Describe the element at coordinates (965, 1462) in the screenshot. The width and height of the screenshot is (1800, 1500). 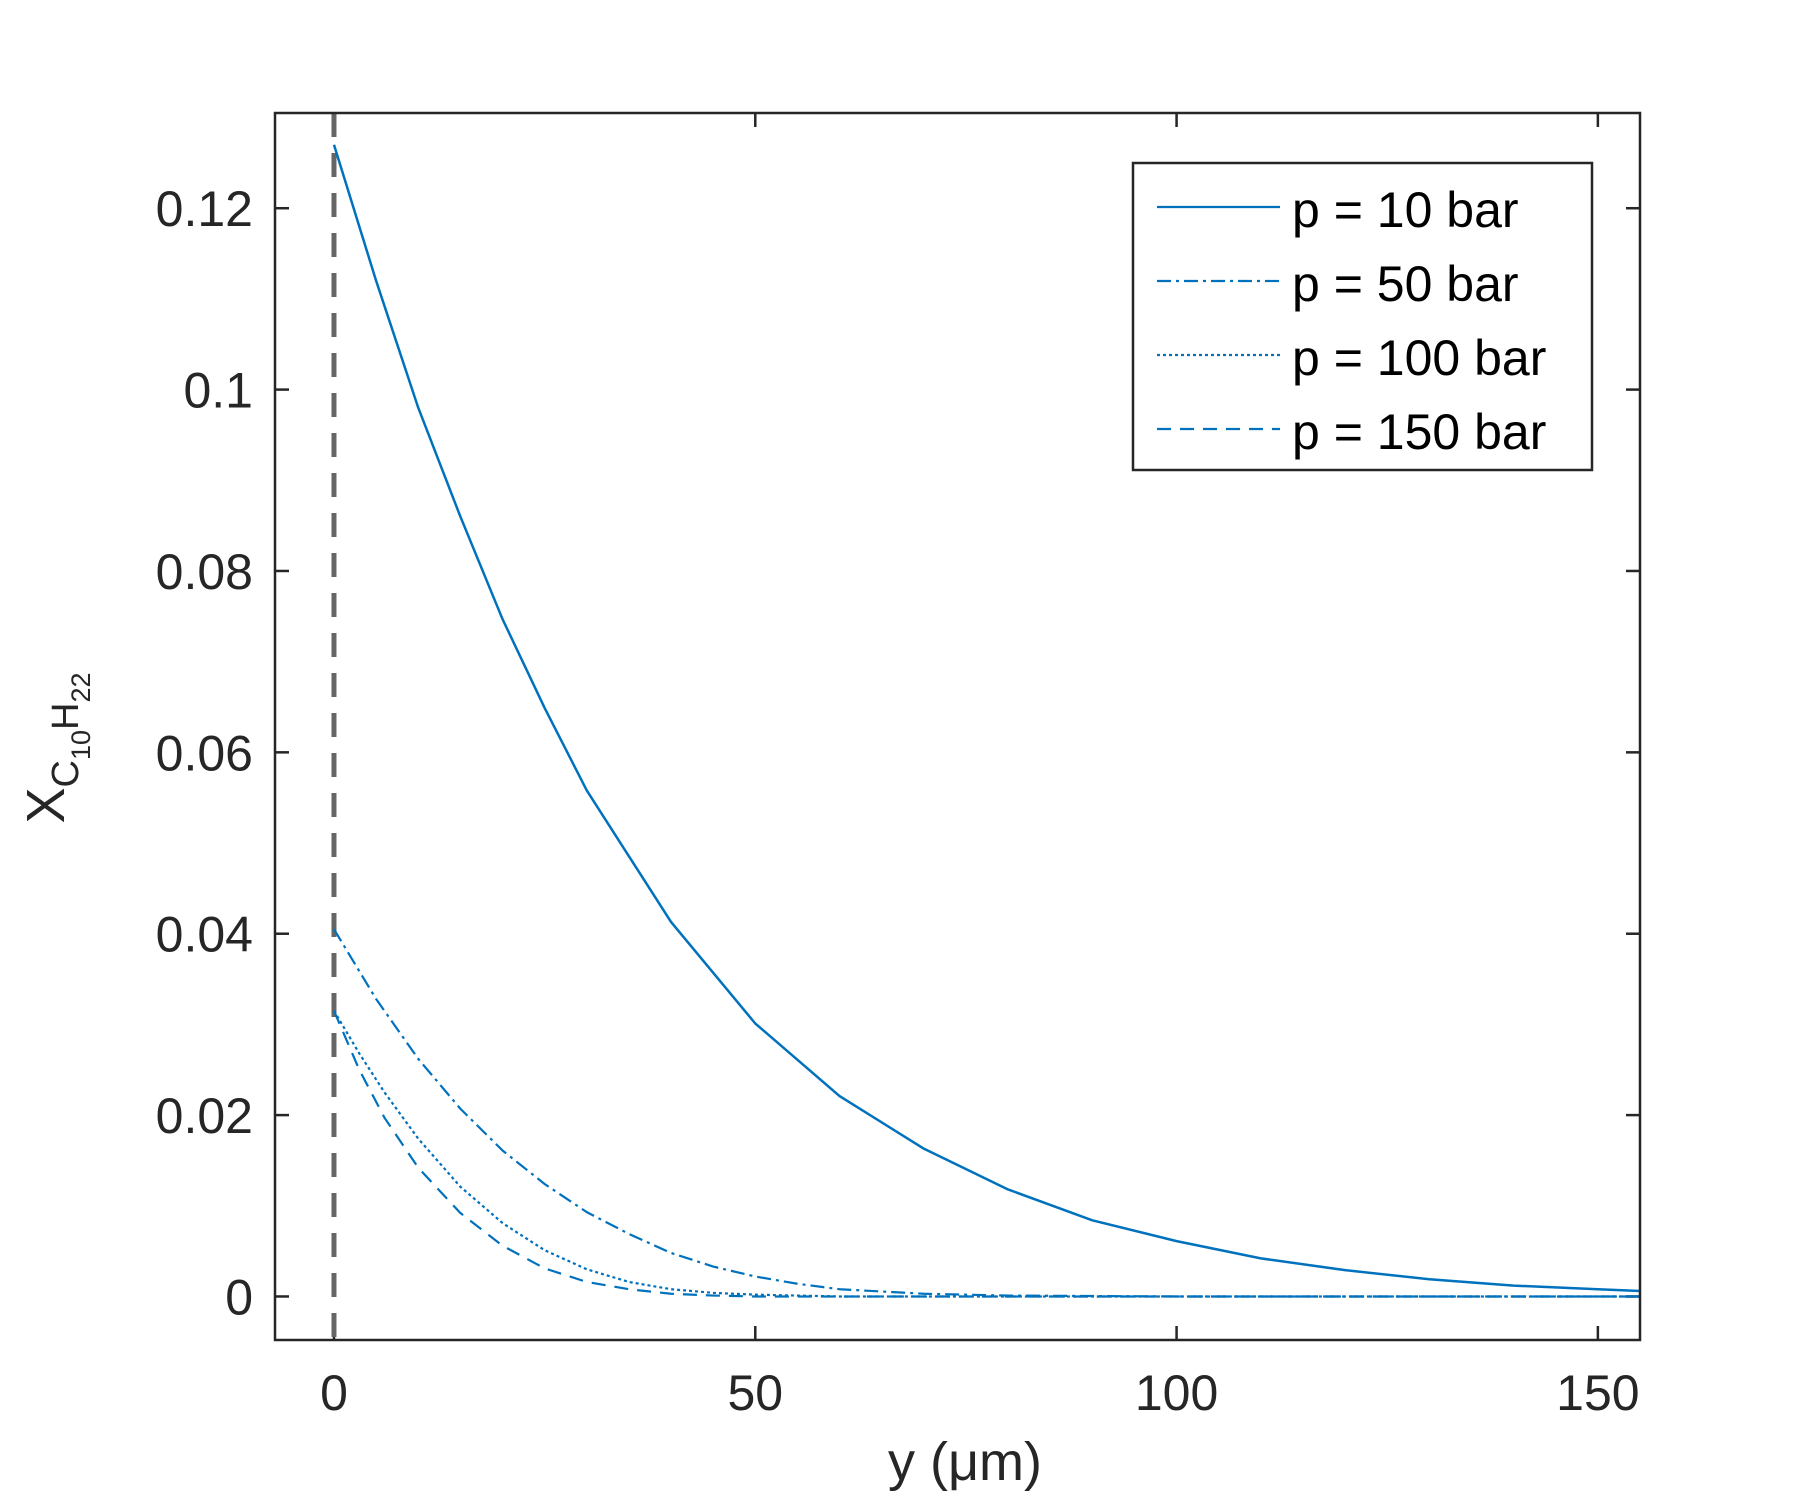
I see `x-axis-label: y (μm)` at that location.